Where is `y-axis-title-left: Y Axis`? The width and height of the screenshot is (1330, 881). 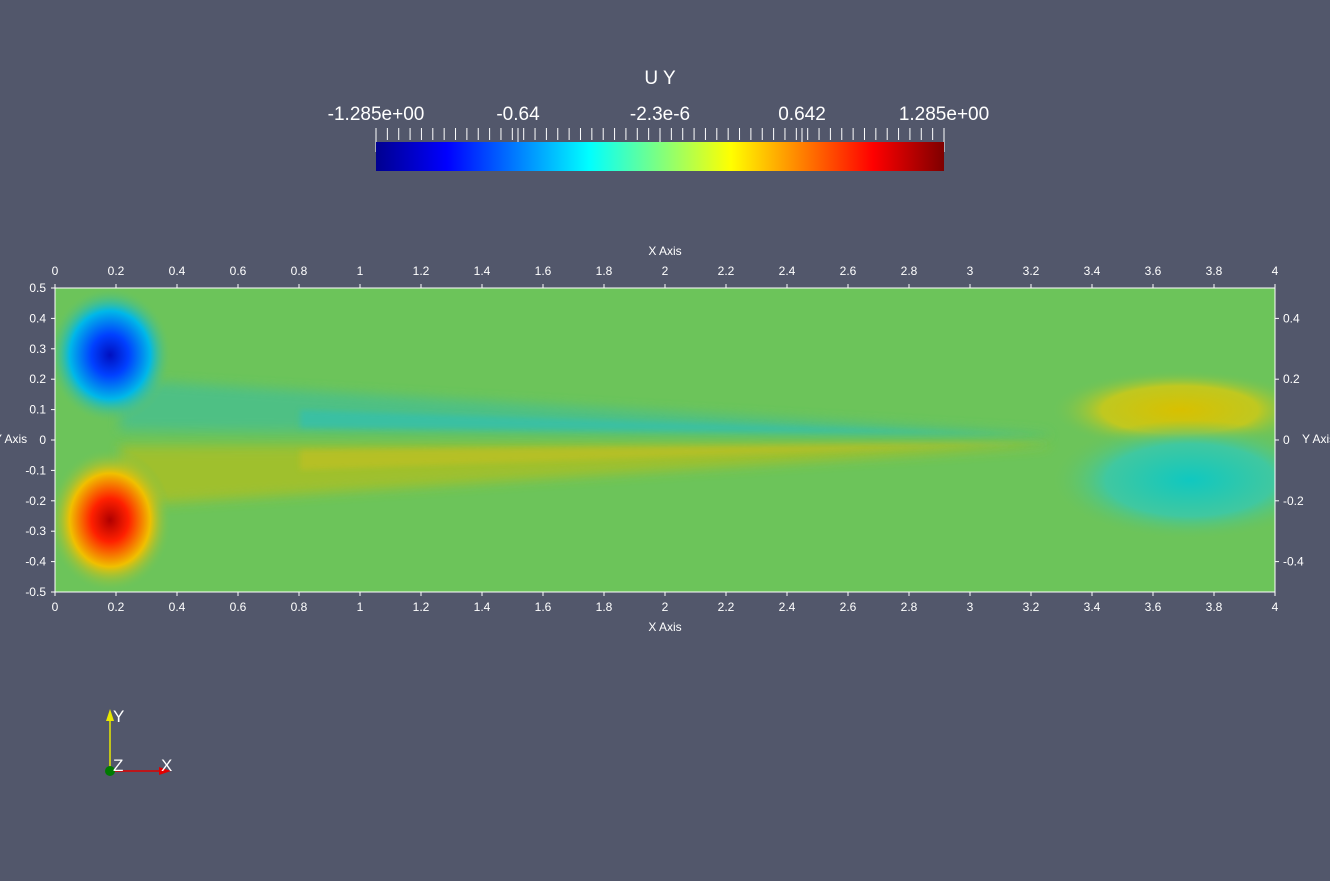
y-axis-title-left: Y Axis is located at coordinates (13, 439).